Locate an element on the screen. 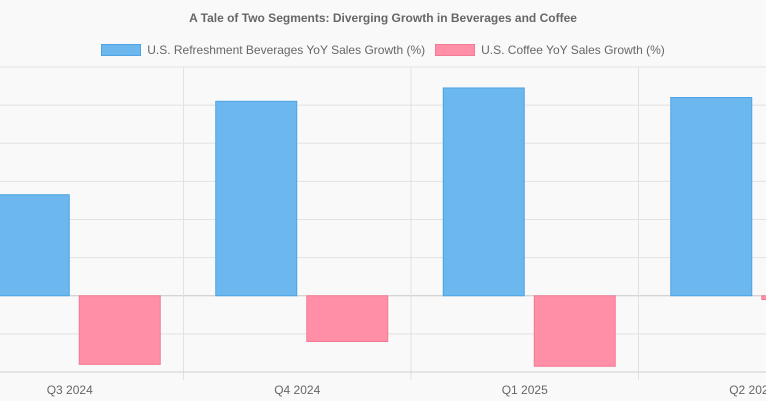  legend-label-coffee: U.S. Coffee YoY Sales Growth (%) is located at coordinates (573, 50).